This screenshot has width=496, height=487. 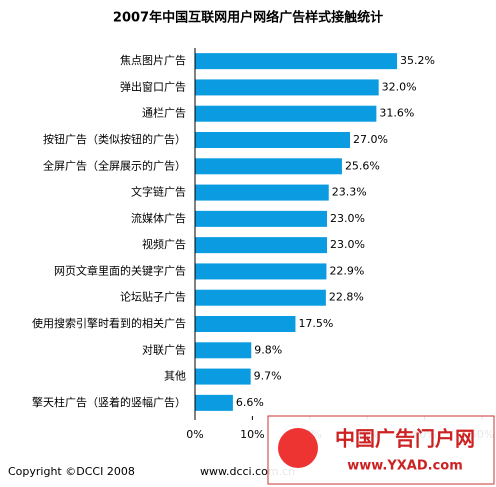 What do you see at coordinates (153, 60) in the screenshot?
I see `y-tick-label: 焦点图片广告` at bounding box center [153, 60].